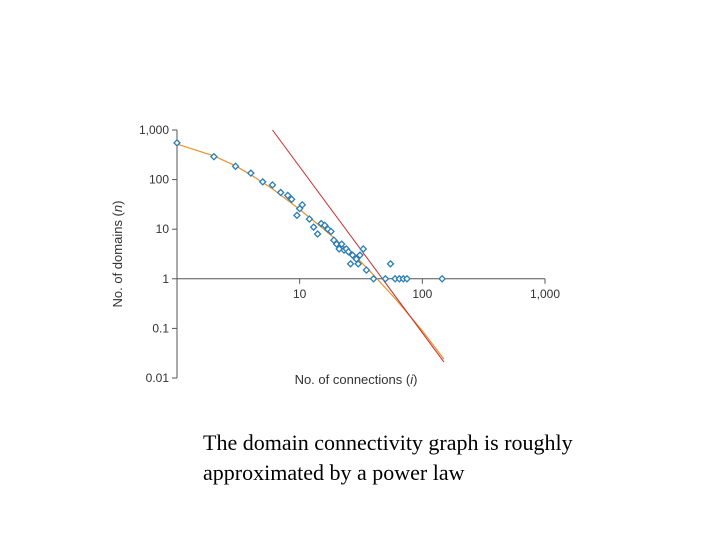 Image resolution: width=720 pixels, height=540 pixels. Describe the element at coordinates (154, 130) in the screenshot. I see `y-tick-label: 1,000` at that location.